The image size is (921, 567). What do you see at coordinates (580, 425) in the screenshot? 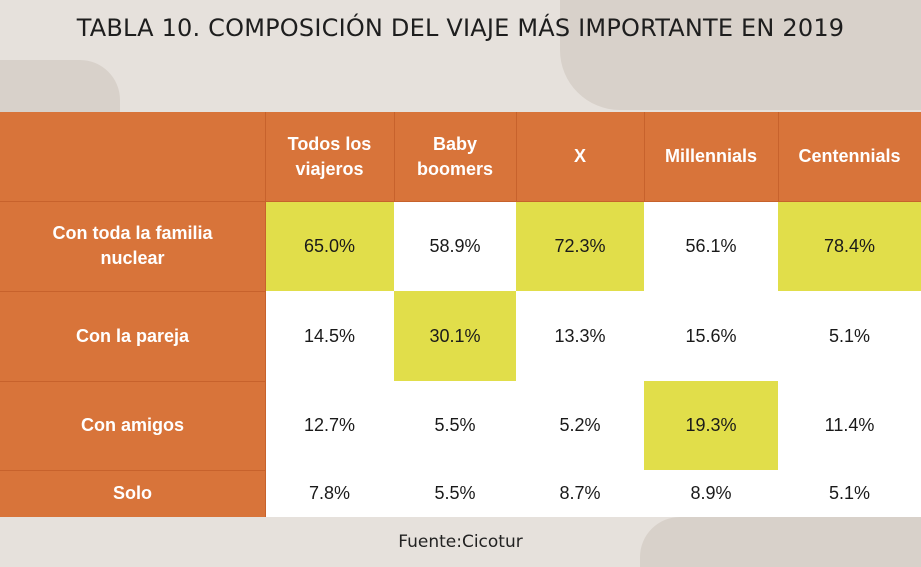
I see `table-cell: 5.2%` at bounding box center [580, 425].